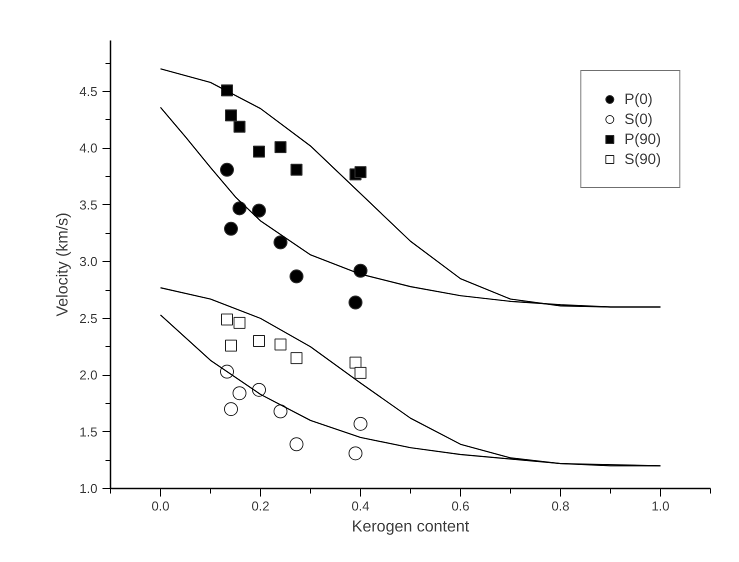 The height and width of the screenshot is (562, 739). Describe the element at coordinates (642, 159) in the screenshot. I see `legend-label: S(90)` at that location.